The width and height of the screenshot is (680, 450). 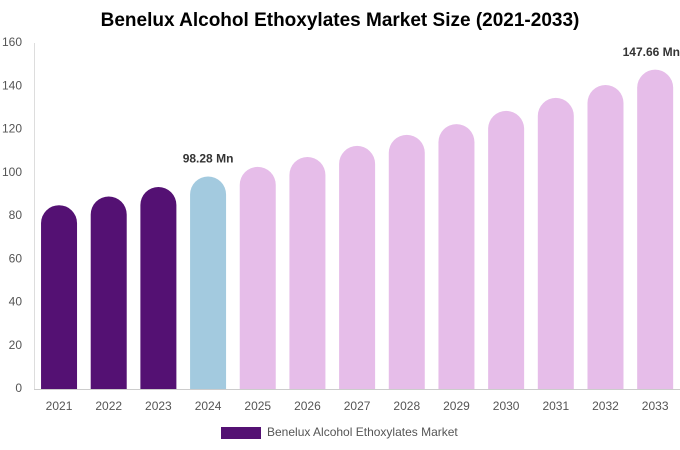 I want to click on x-tick-label: 2030, so click(x=506, y=406).